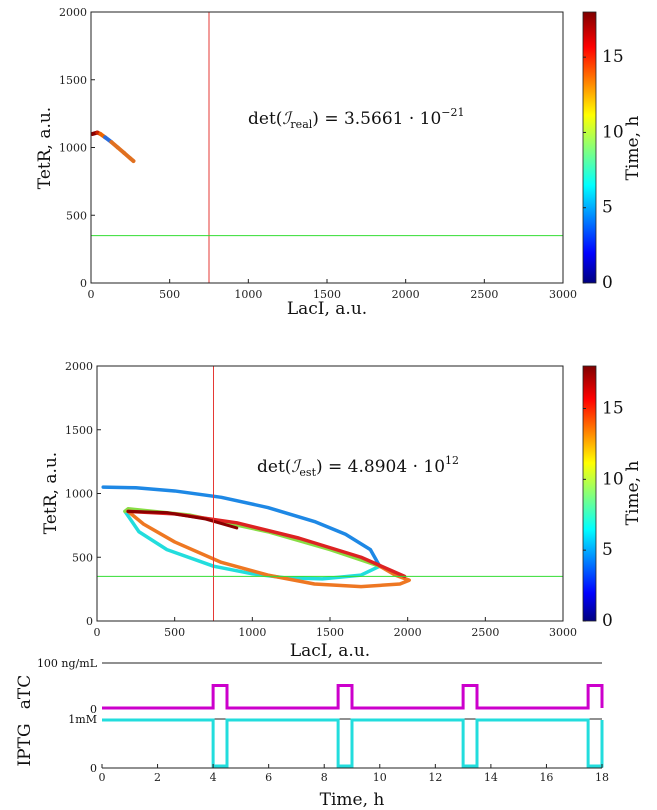 The height and width of the screenshot is (810, 657). I want to click on mid-colorbar, so click(589, 493).